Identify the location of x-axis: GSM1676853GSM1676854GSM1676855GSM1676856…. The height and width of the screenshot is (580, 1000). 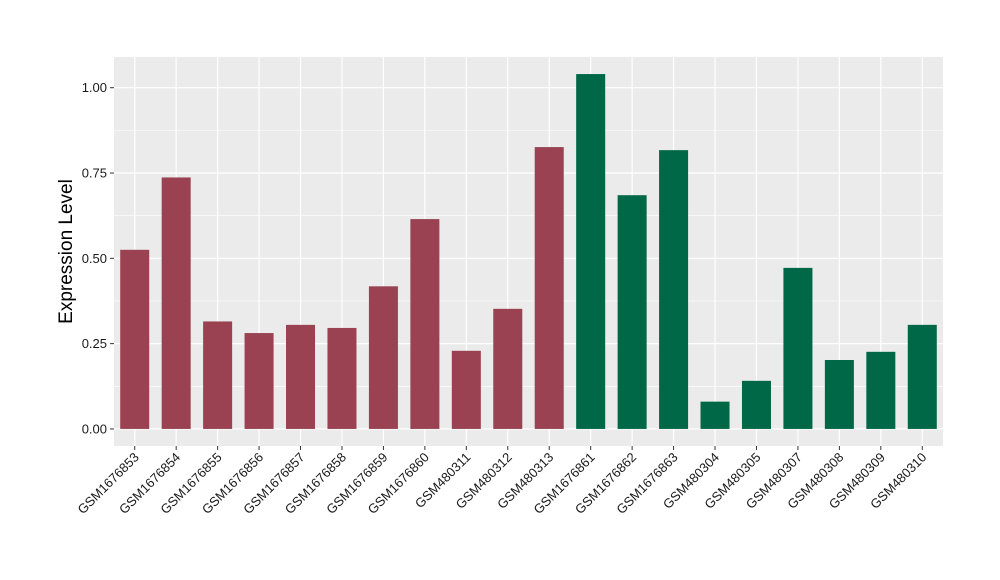
(502, 481).